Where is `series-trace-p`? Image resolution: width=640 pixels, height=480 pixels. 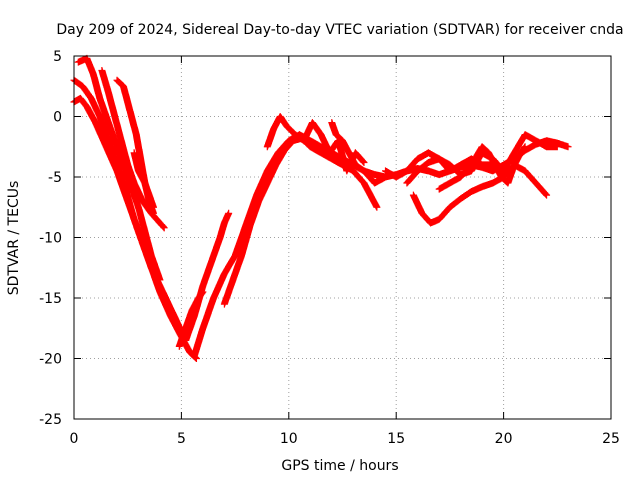
series-trace-p is located at coordinates (439, 165).